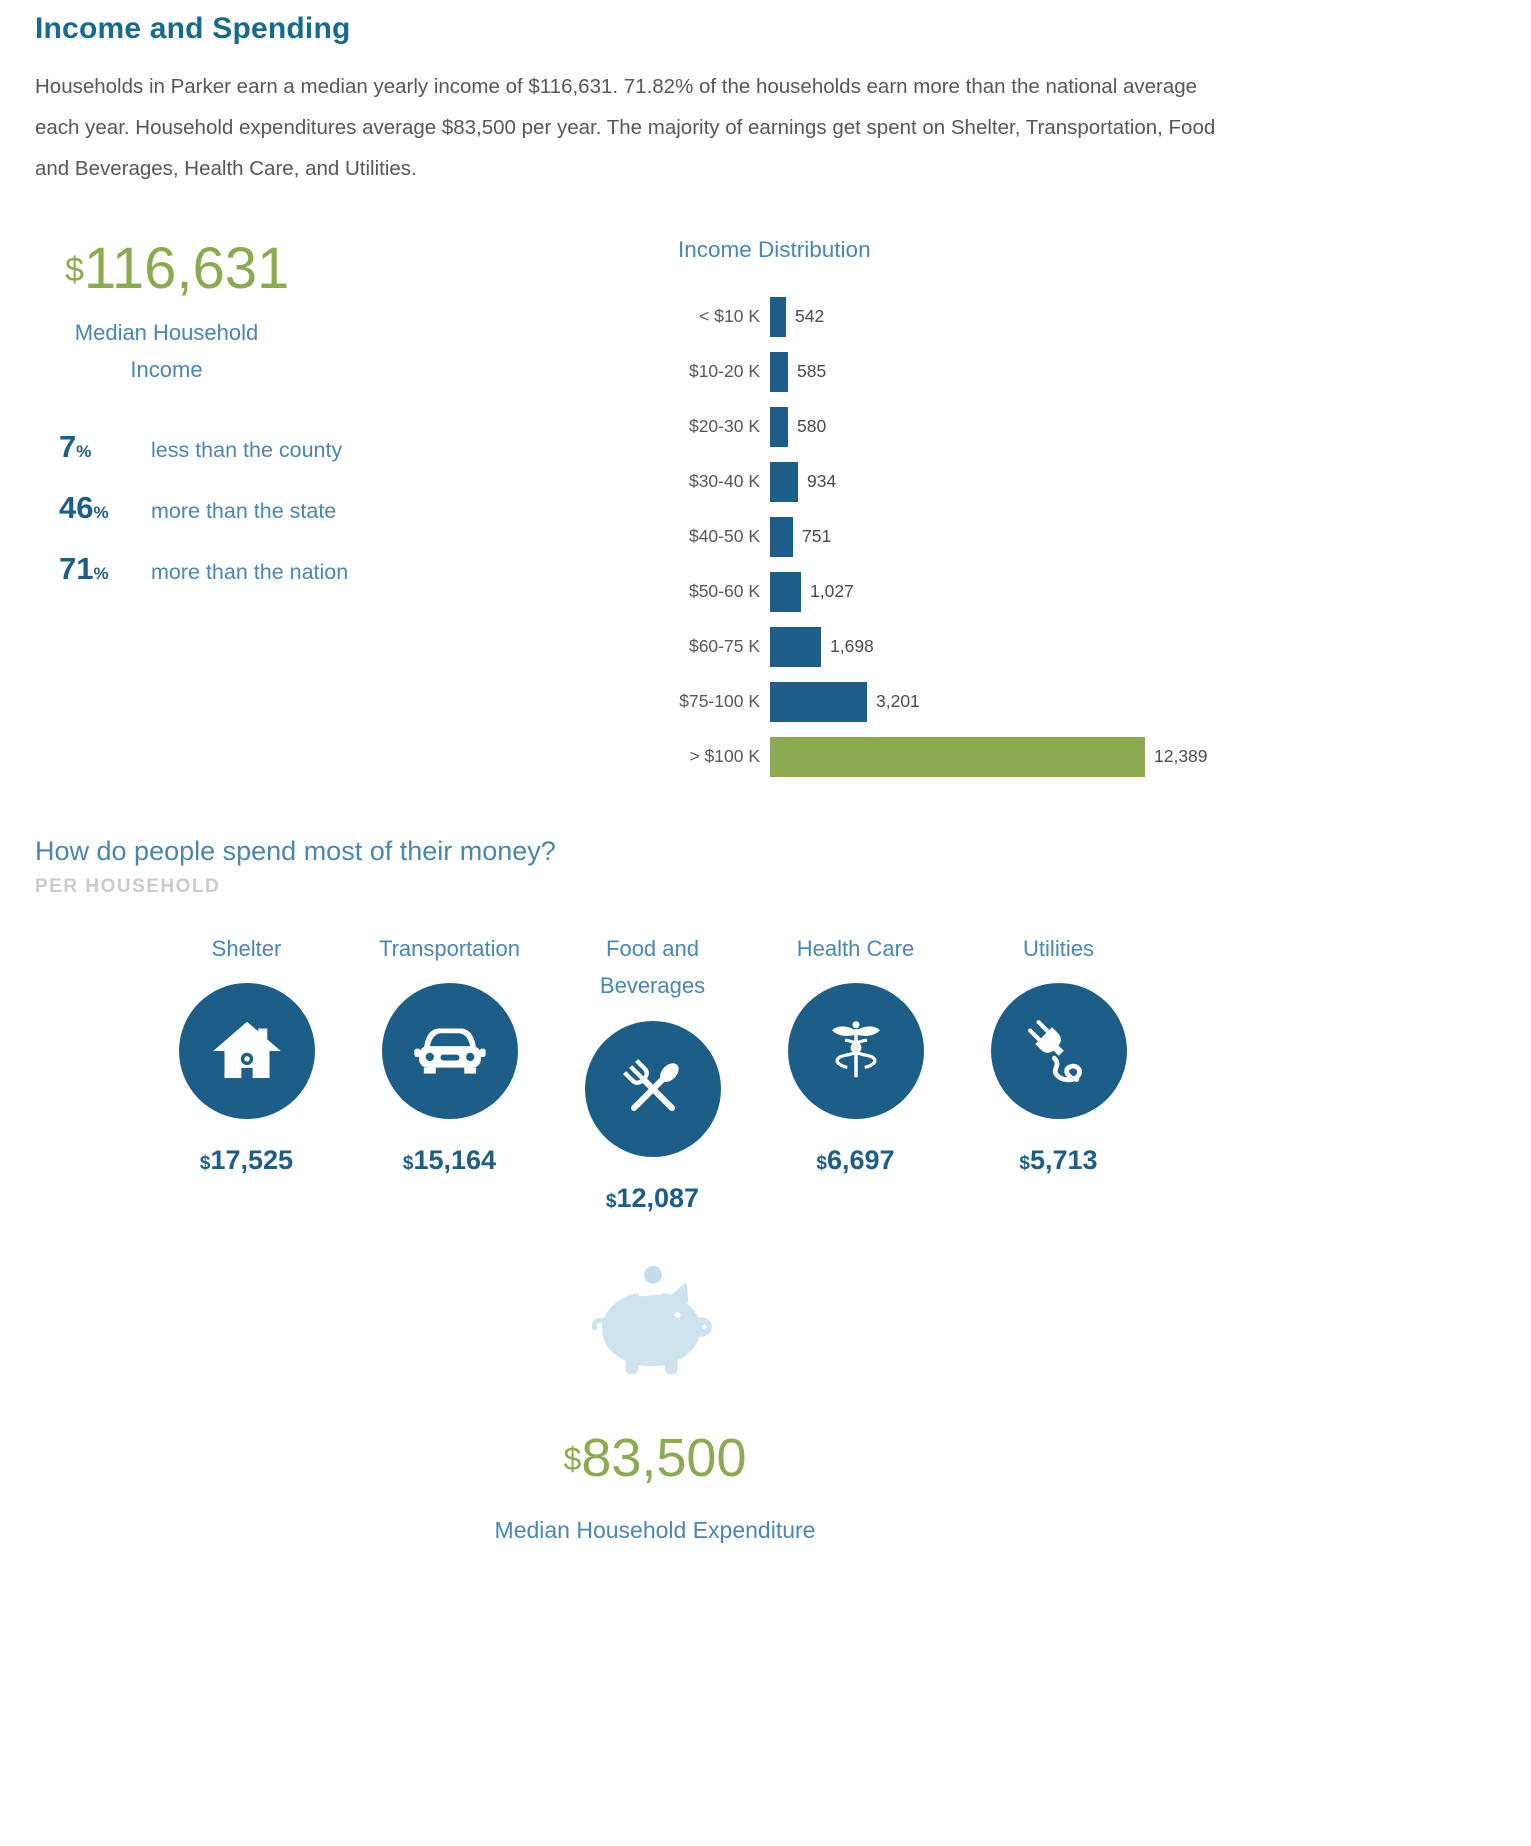 This screenshot has width=1531, height=1846. I want to click on comparison-value: 7%, so click(105, 447).